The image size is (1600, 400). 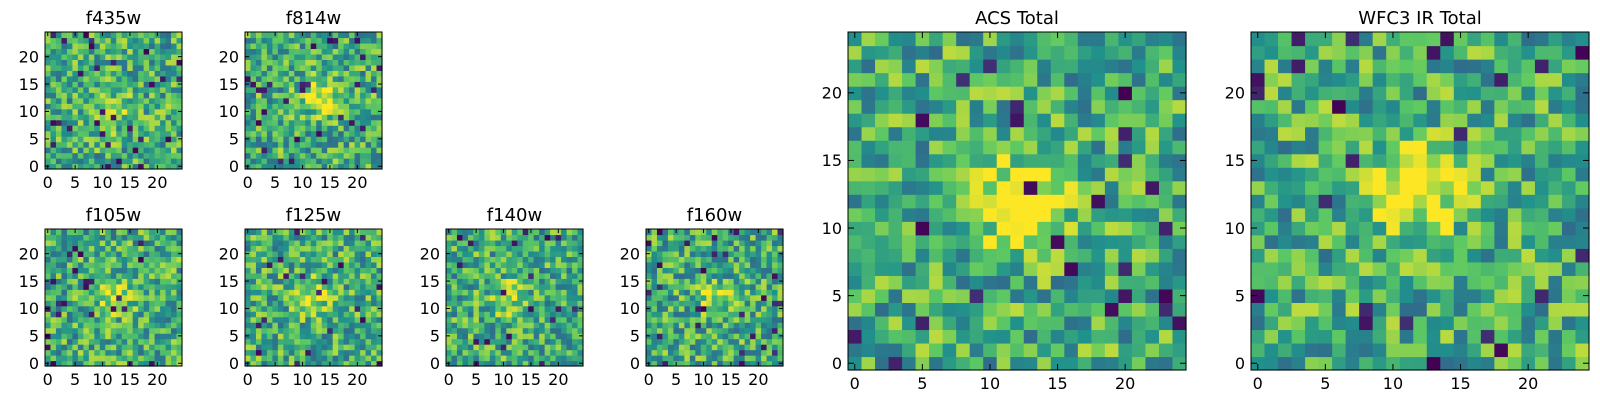 I want to click on x-tick-label: 10, so click(x=102, y=379).